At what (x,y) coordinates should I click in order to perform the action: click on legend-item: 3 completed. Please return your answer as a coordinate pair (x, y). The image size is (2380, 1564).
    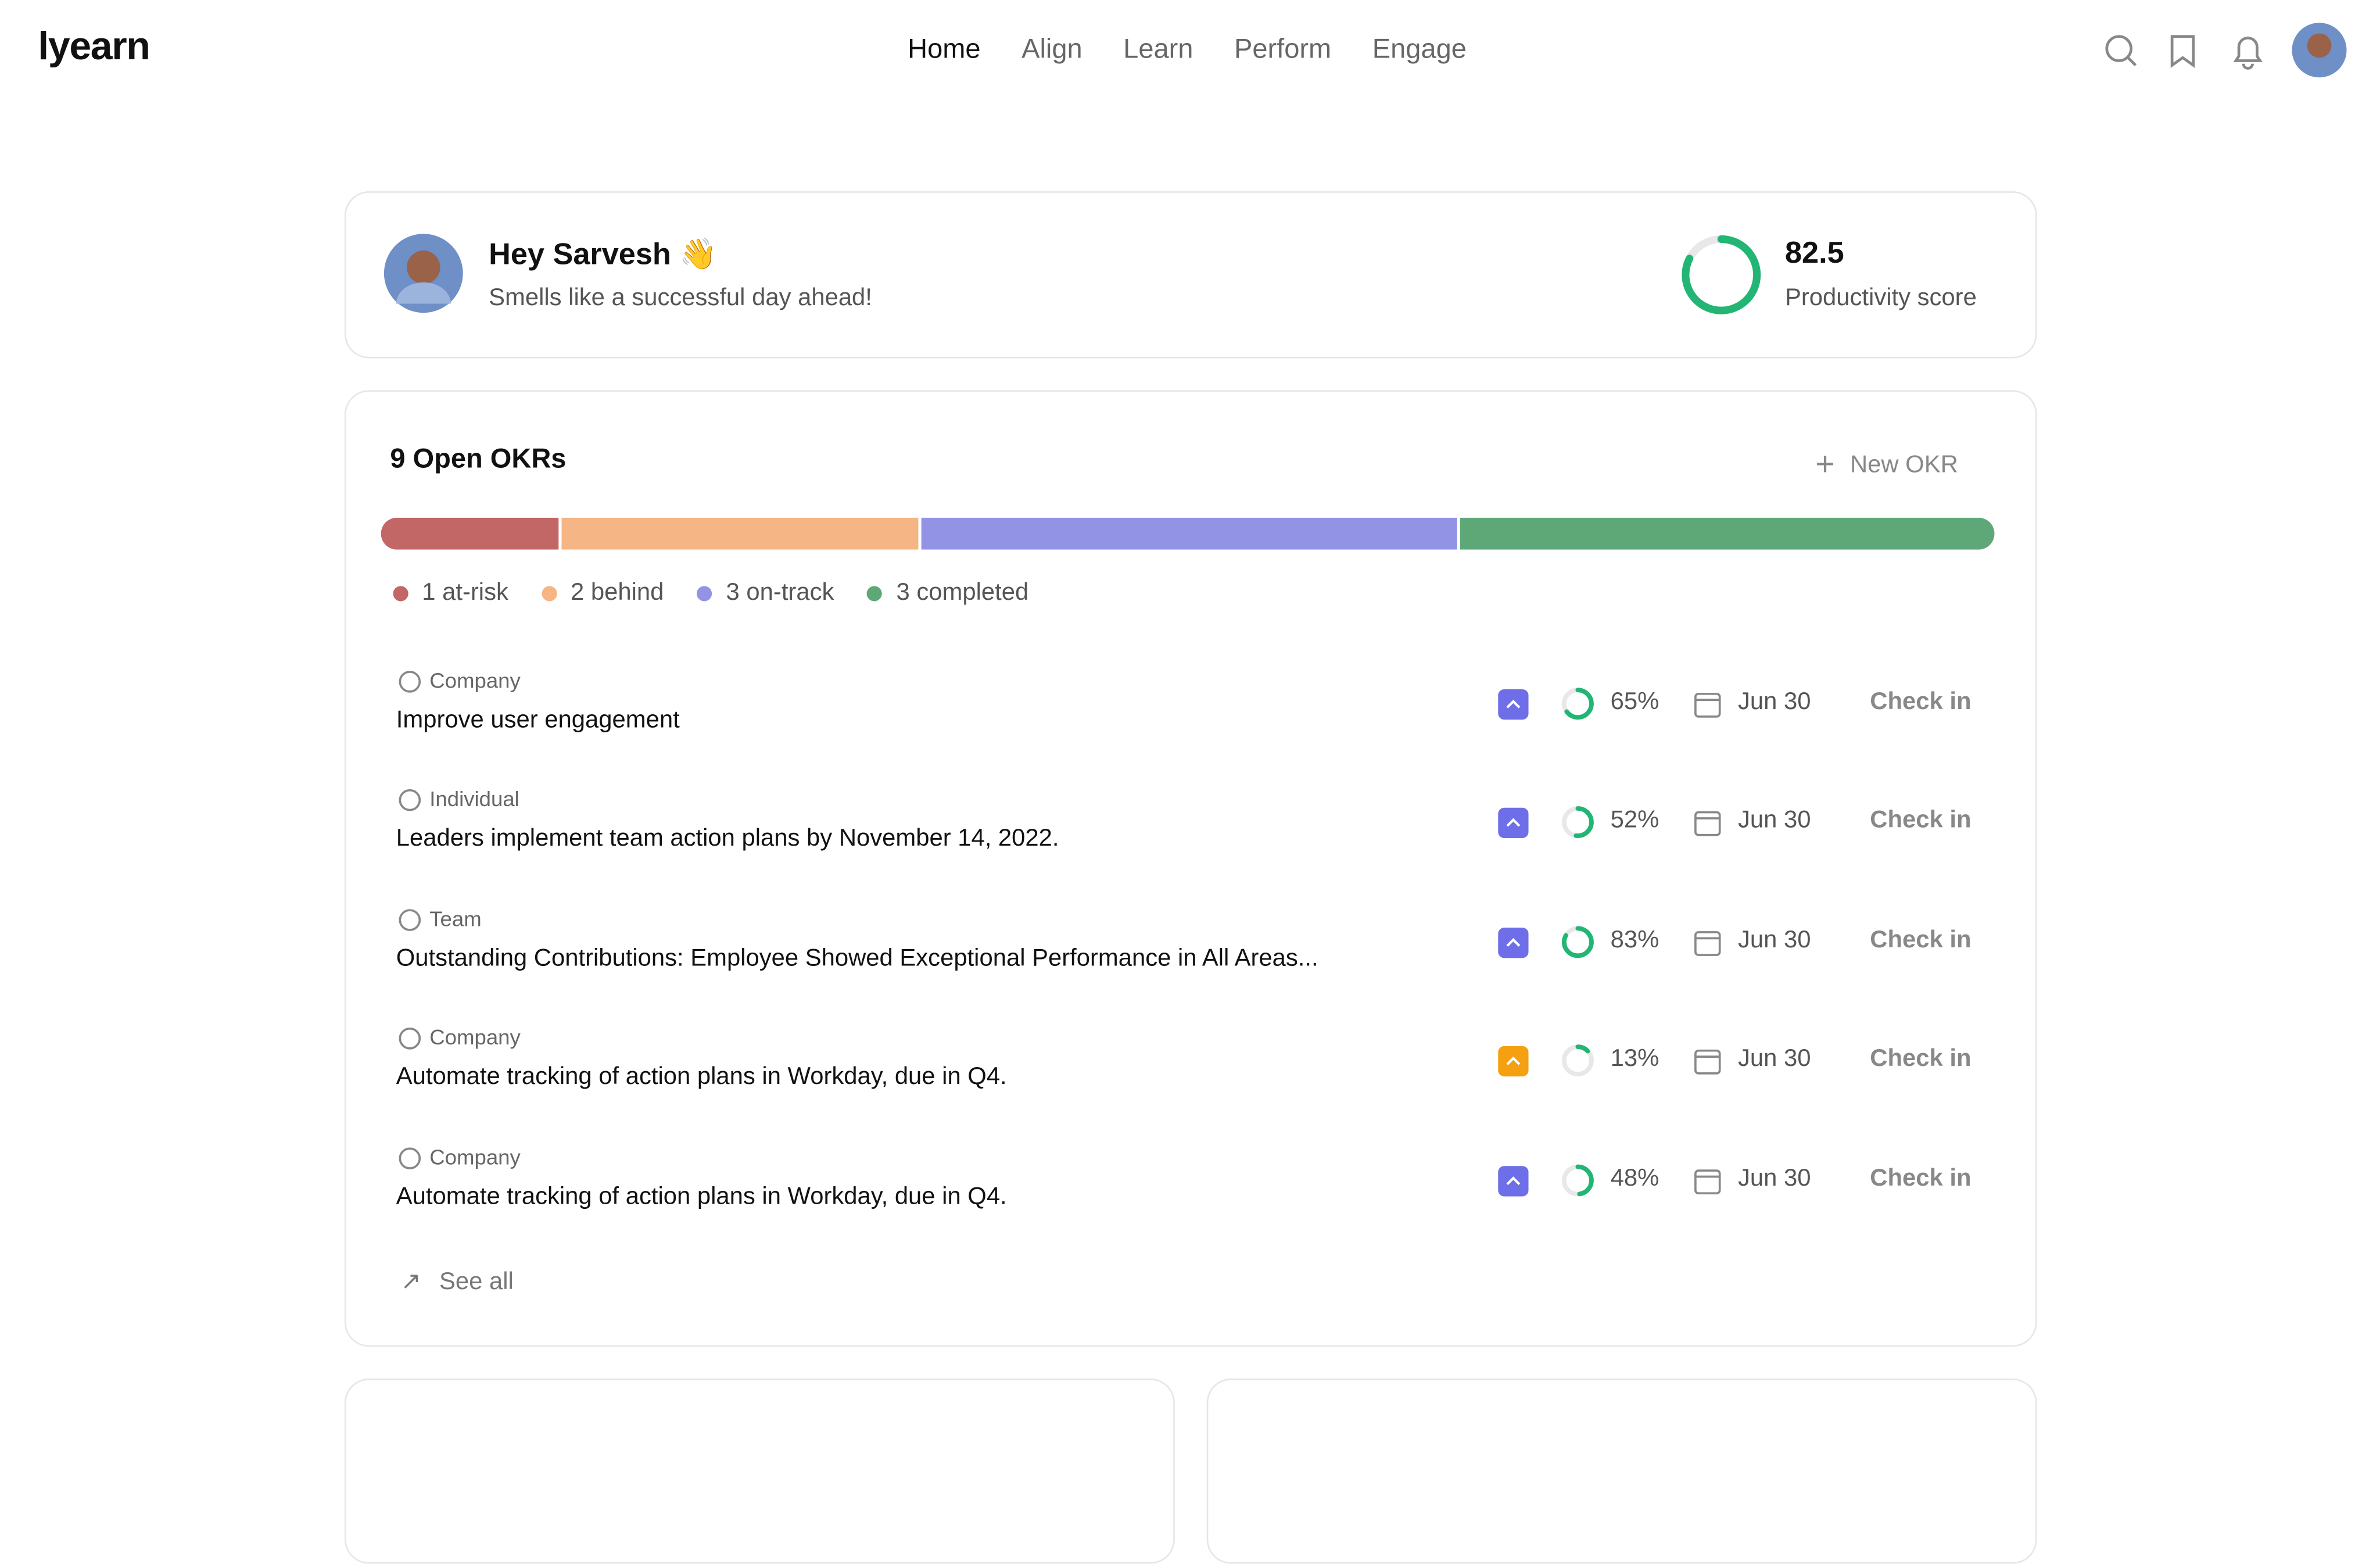
    Looking at the image, I should click on (948, 594).